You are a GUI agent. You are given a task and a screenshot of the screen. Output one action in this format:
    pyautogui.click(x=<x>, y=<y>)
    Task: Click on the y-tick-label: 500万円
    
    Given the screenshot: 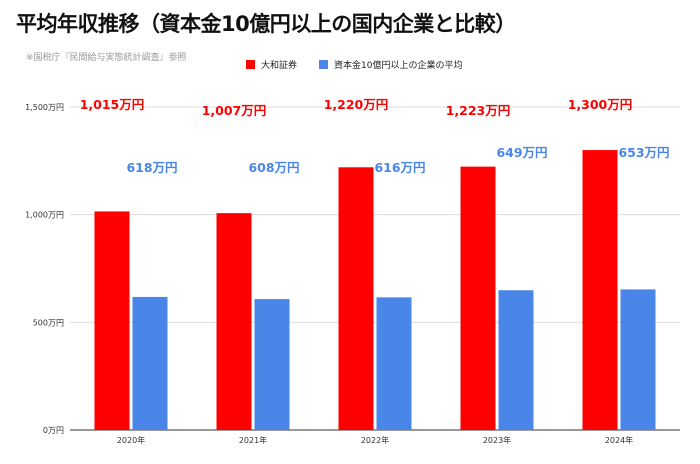 What is the action you would take?
    pyautogui.click(x=48, y=322)
    